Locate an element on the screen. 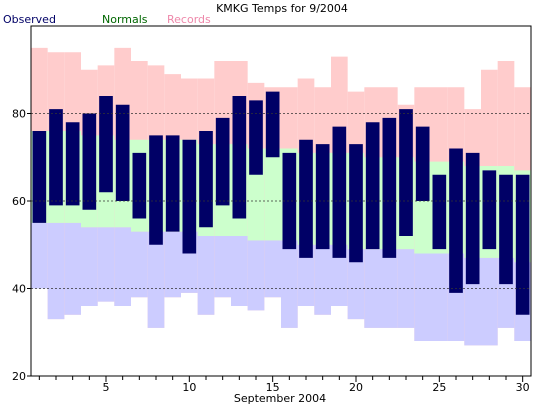 The width and height of the screenshot is (540, 406). x-axis-label: September 2004 is located at coordinates (280, 398).